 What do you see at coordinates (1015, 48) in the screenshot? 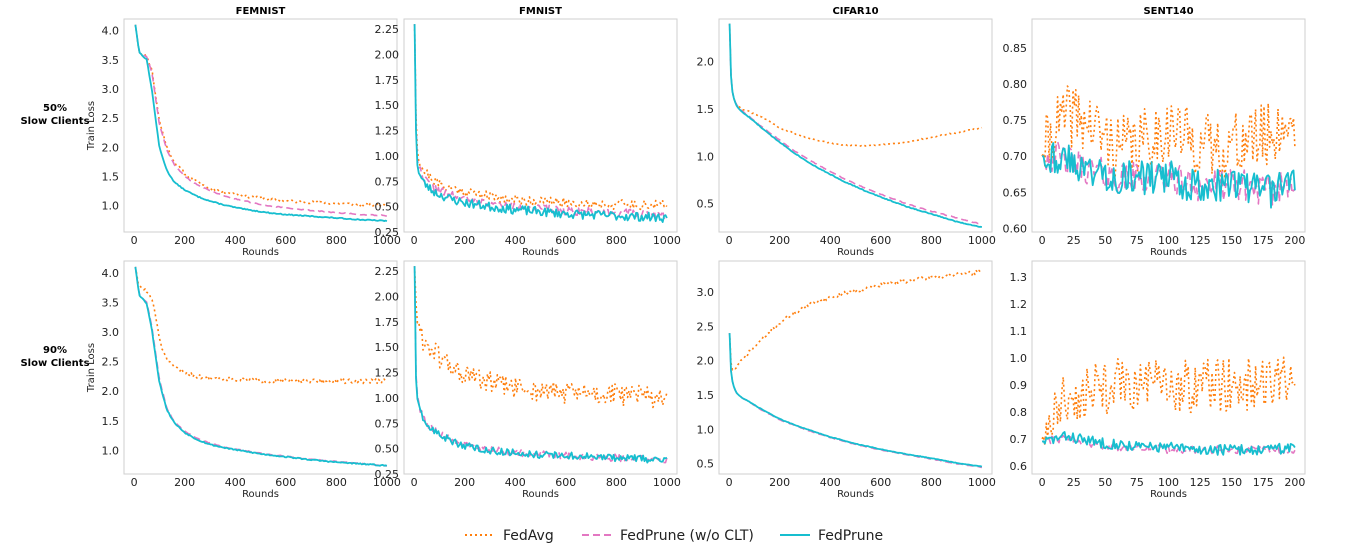
I see `y-tick-label: 0.85` at bounding box center [1015, 48].